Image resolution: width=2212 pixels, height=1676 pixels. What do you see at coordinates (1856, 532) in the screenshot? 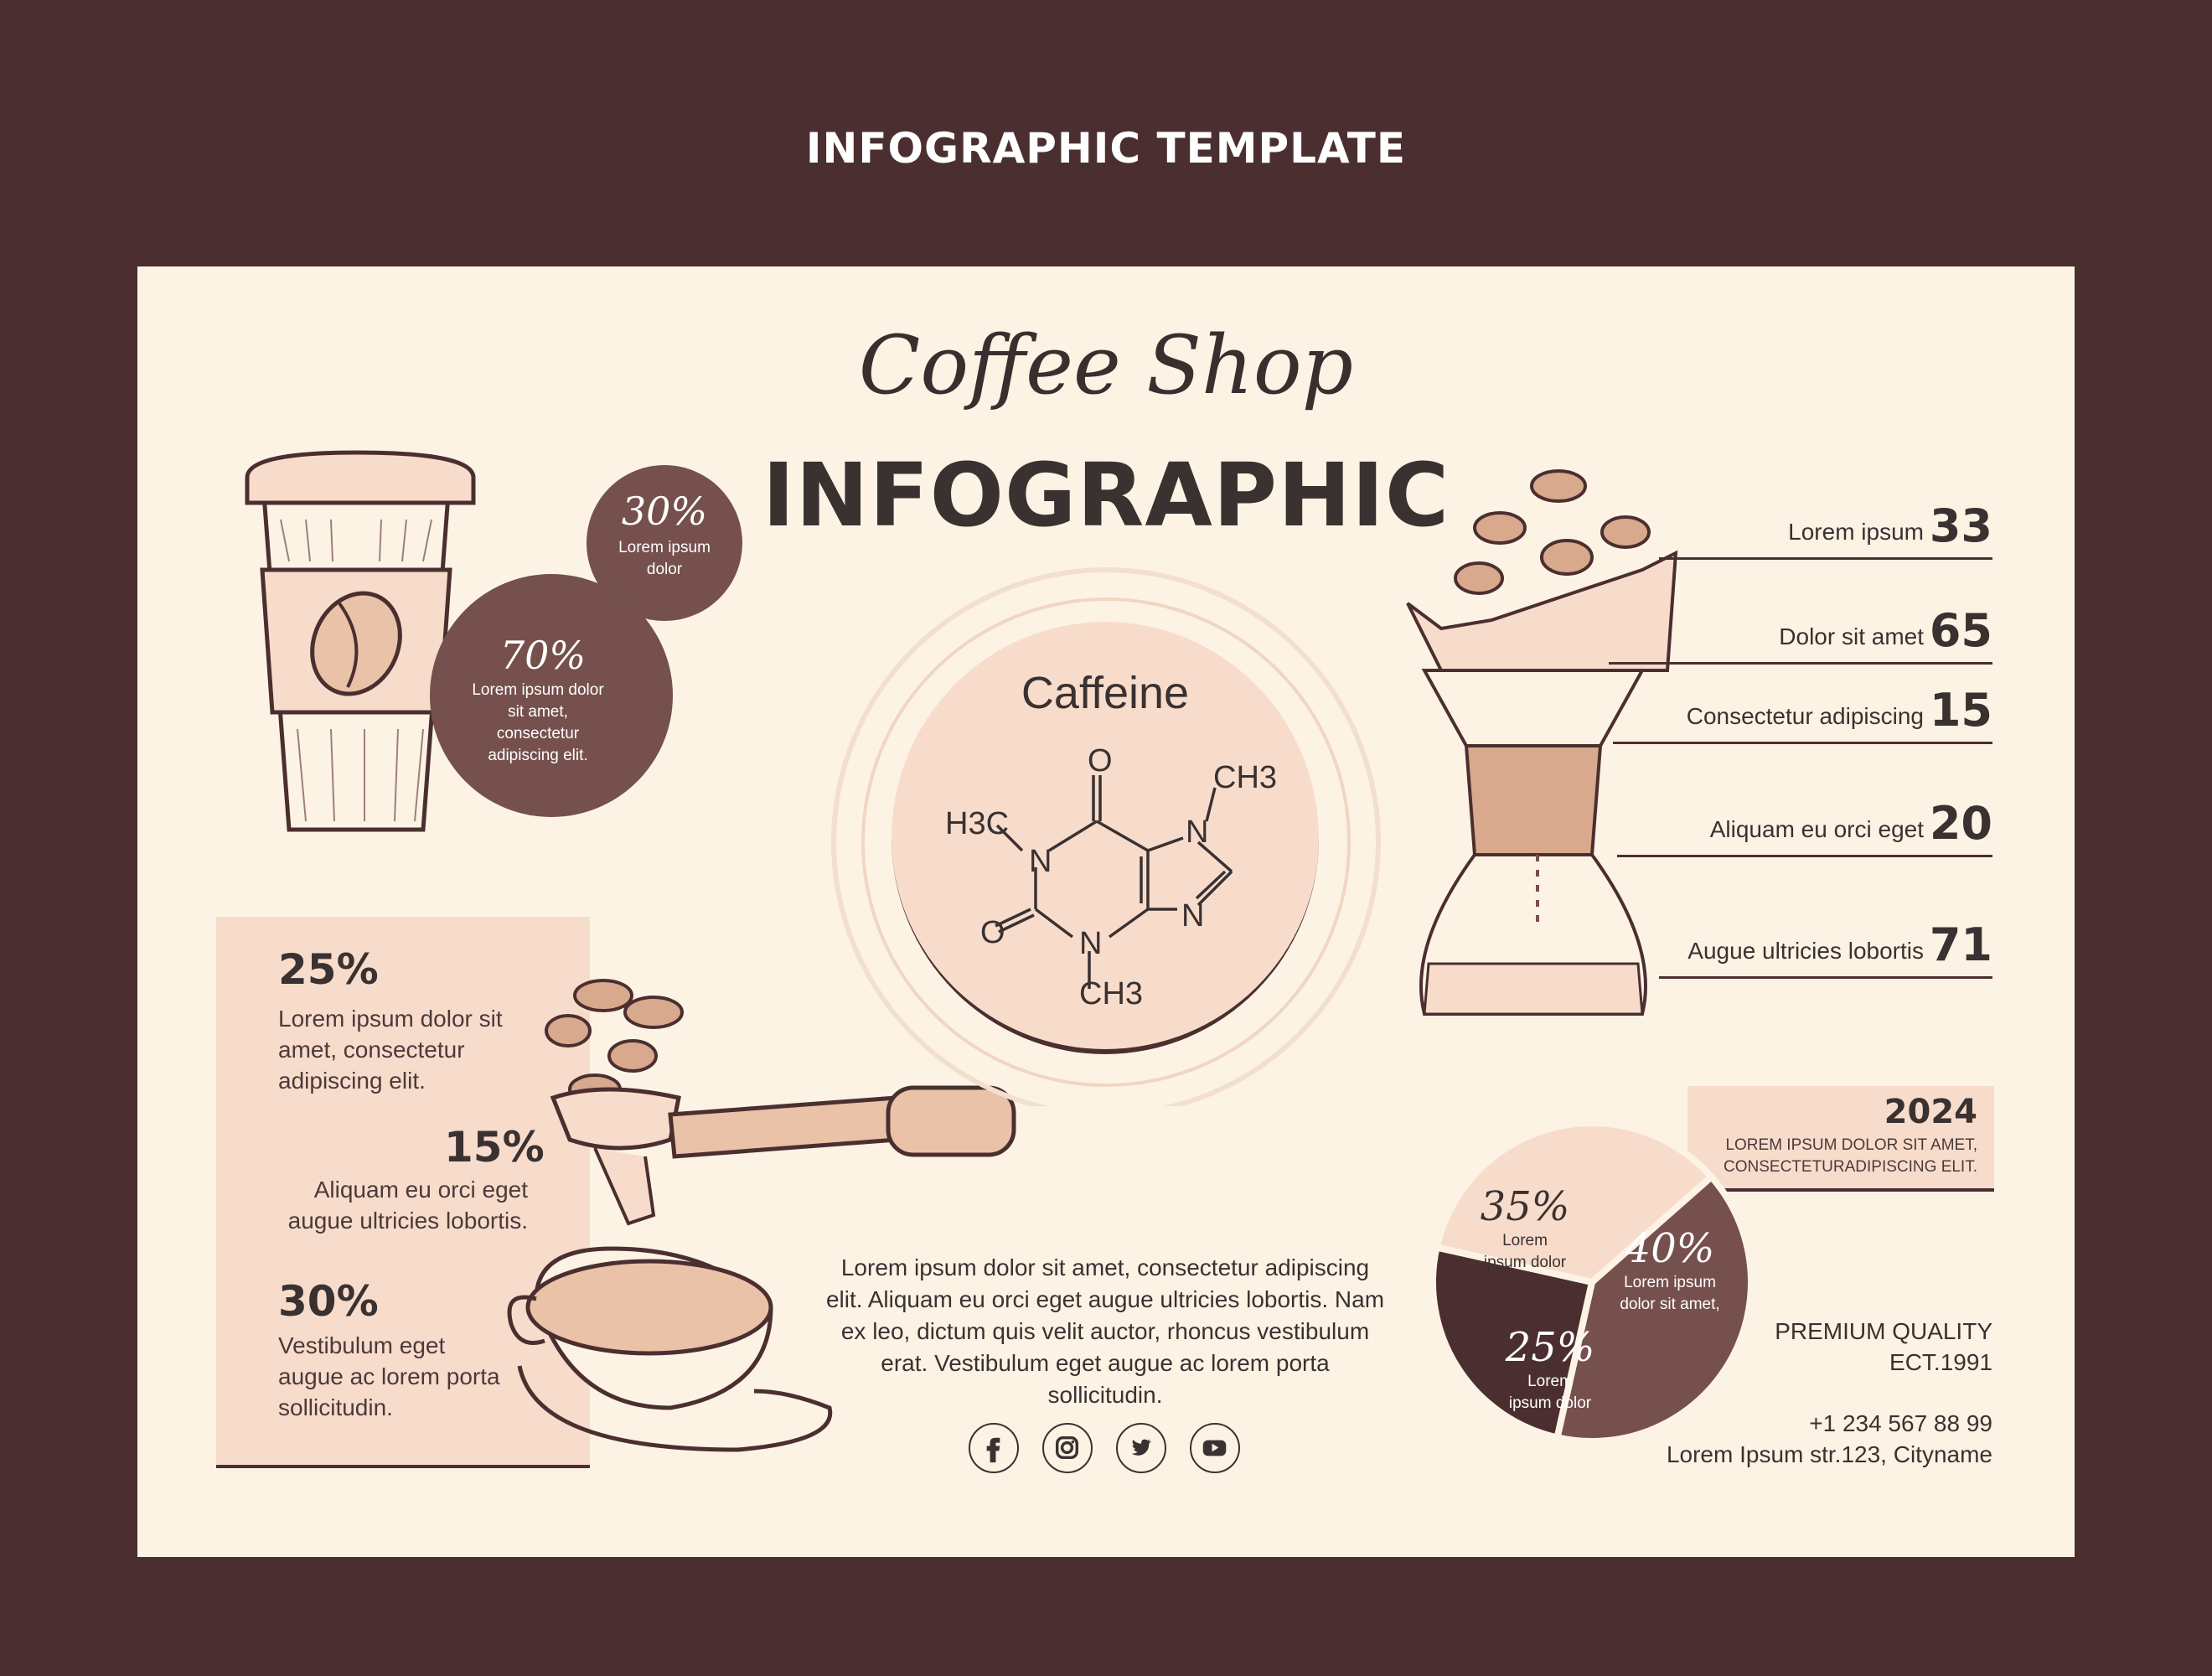
I see `list-label: Lorem ipsum` at bounding box center [1856, 532].